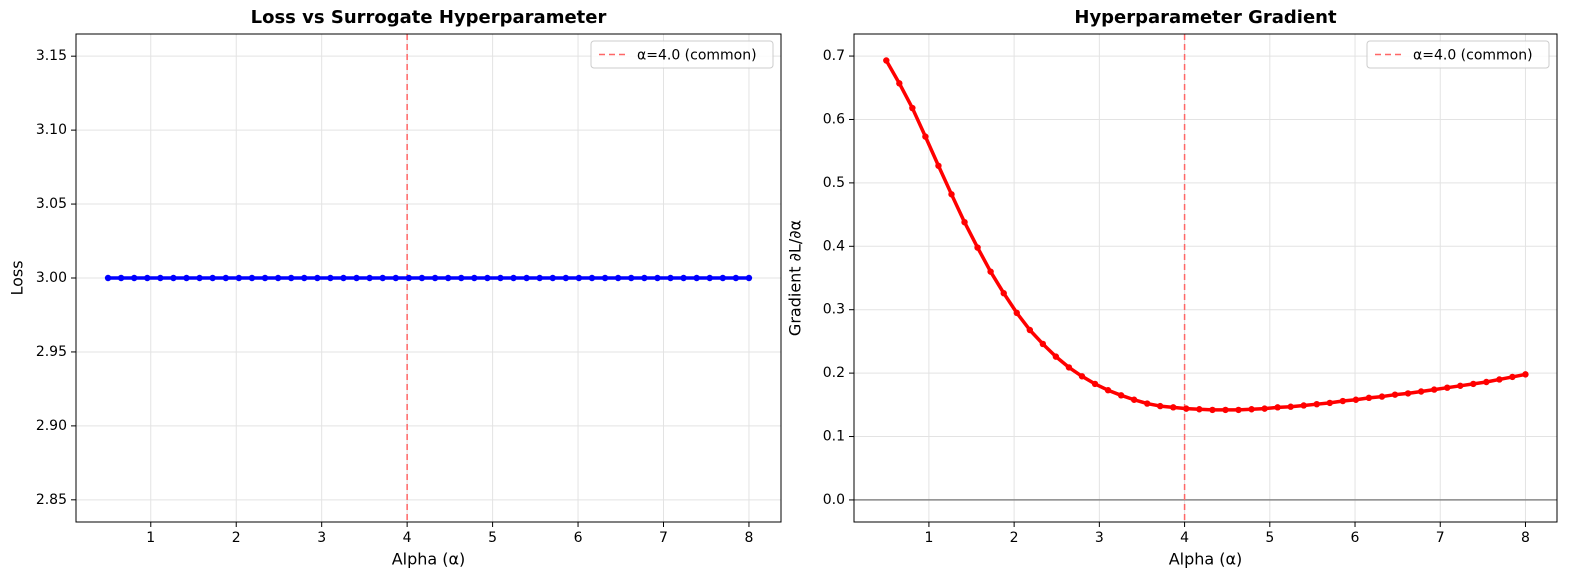 This screenshot has height=587, width=1587. What do you see at coordinates (429, 17) in the screenshot?
I see `chart-title: Loss vs Surrogate Hyperparameter` at bounding box center [429, 17].